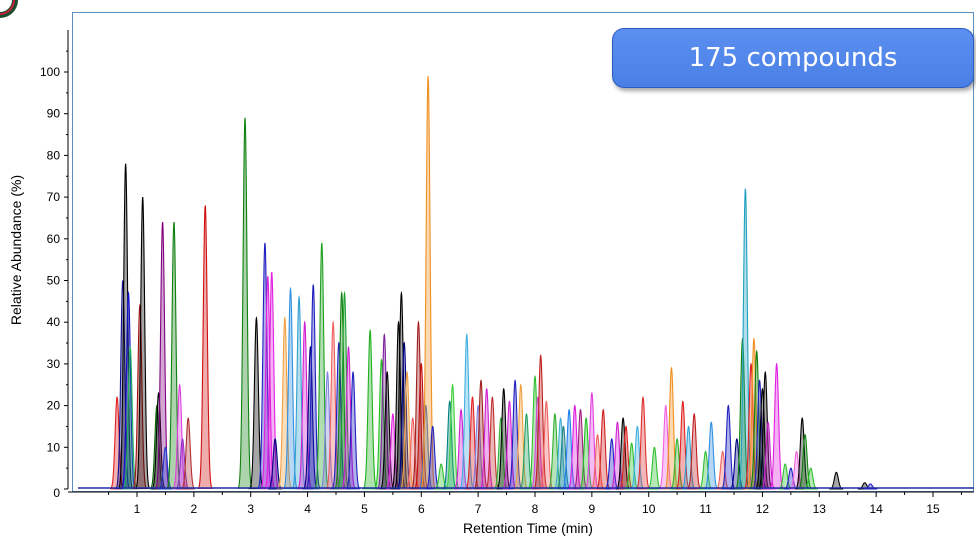 The height and width of the screenshot is (539, 976). What do you see at coordinates (50, 72) in the screenshot?
I see `y-tick-label: 100` at bounding box center [50, 72].